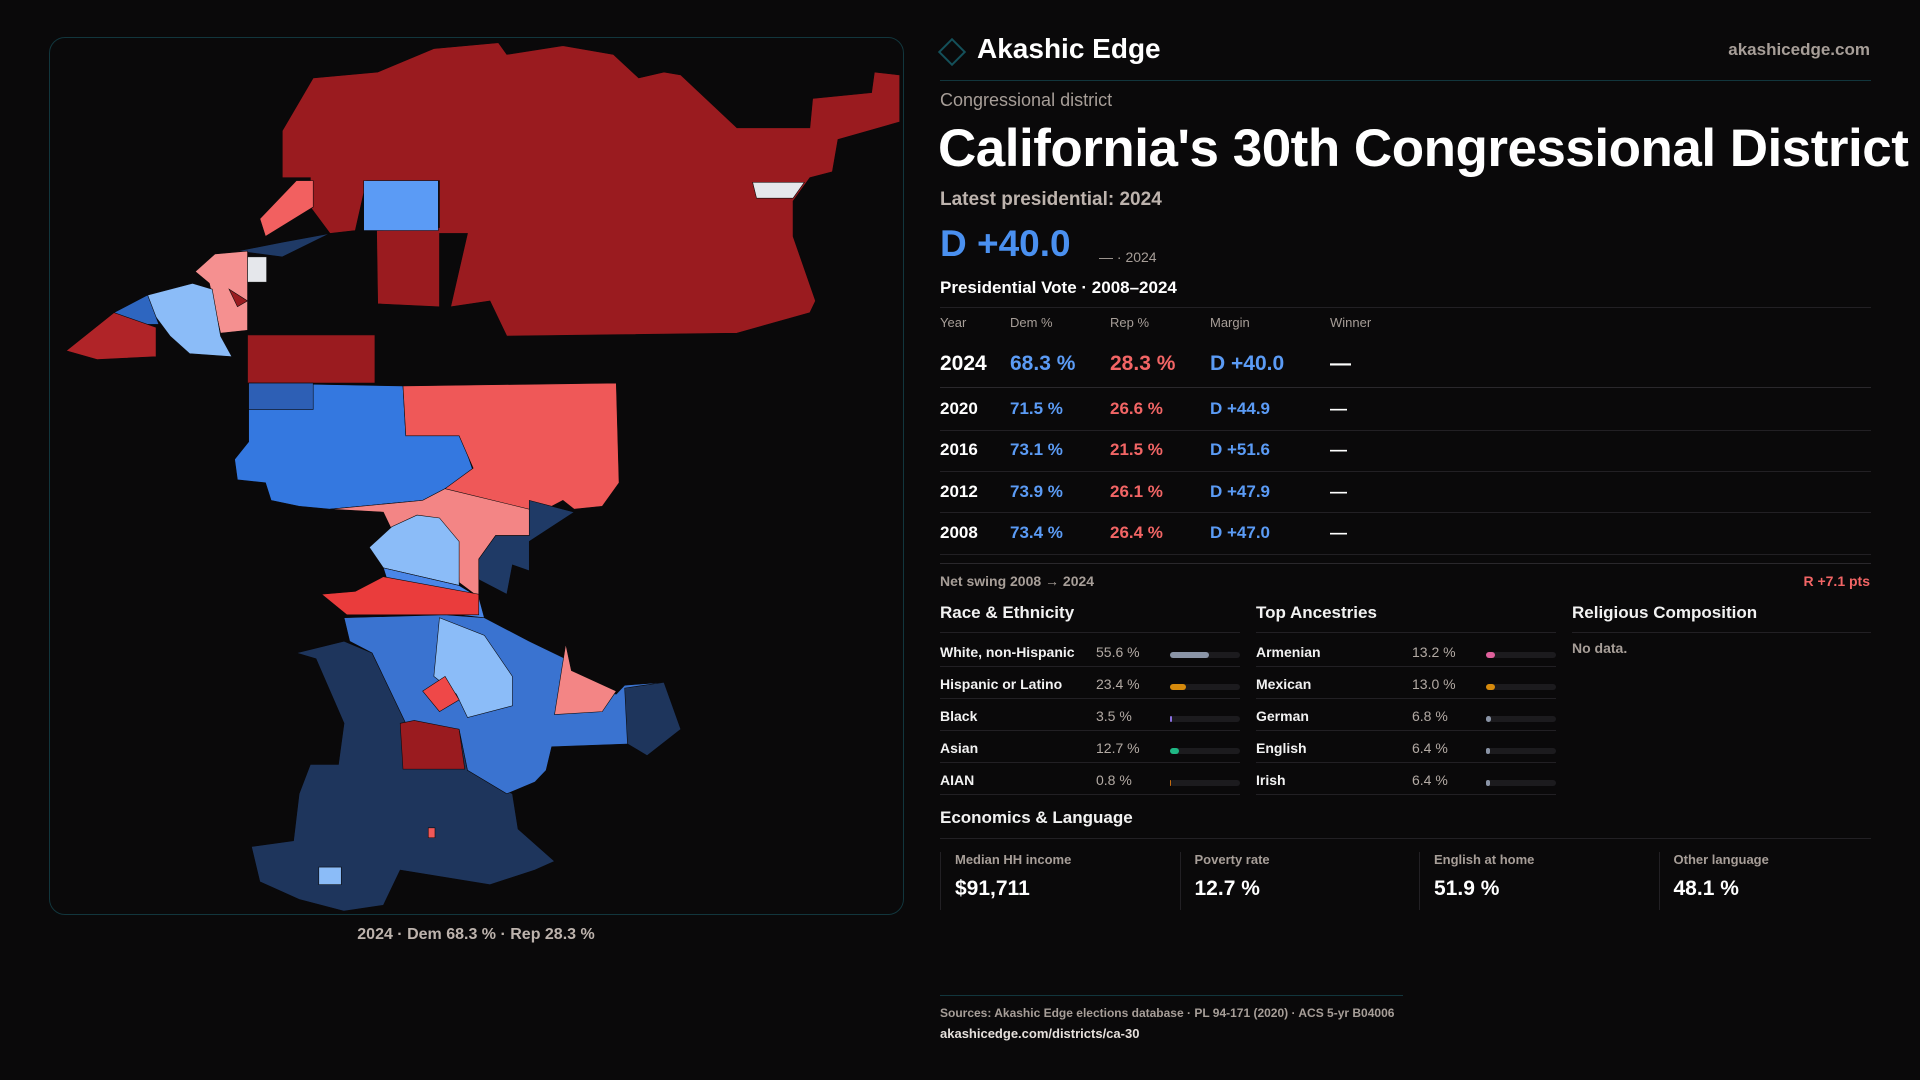 The height and width of the screenshot is (1080, 1920). Describe the element at coordinates (1128, 257) in the screenshot. I see `headline-sub: — · 2024` at that location.